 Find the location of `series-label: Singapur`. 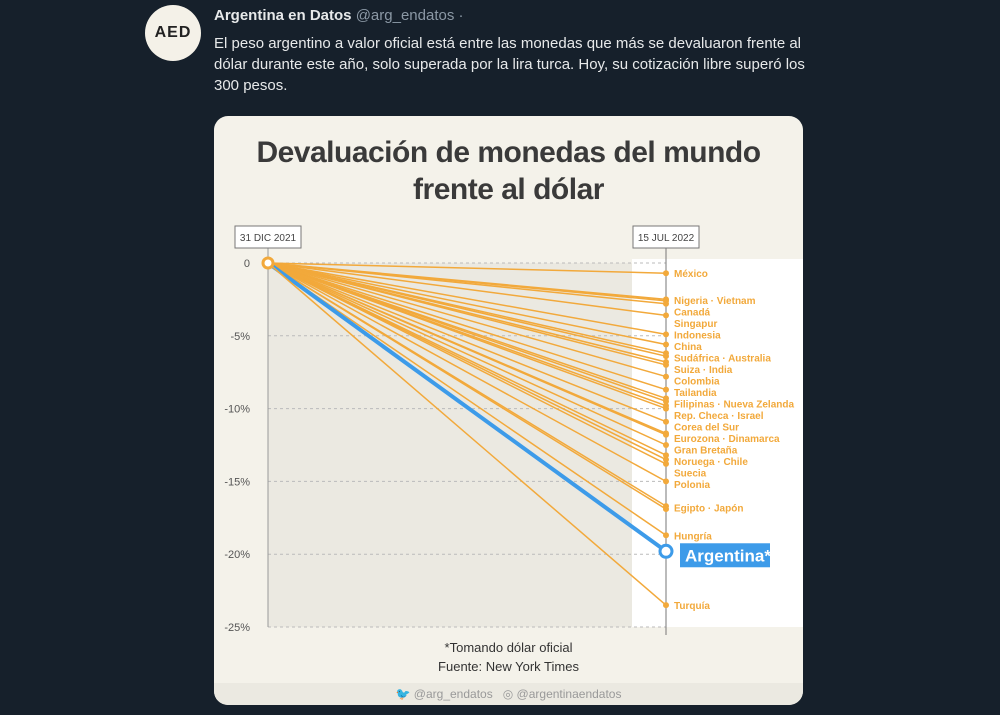

series-label: Singapur is located at coordinates (695, 324).